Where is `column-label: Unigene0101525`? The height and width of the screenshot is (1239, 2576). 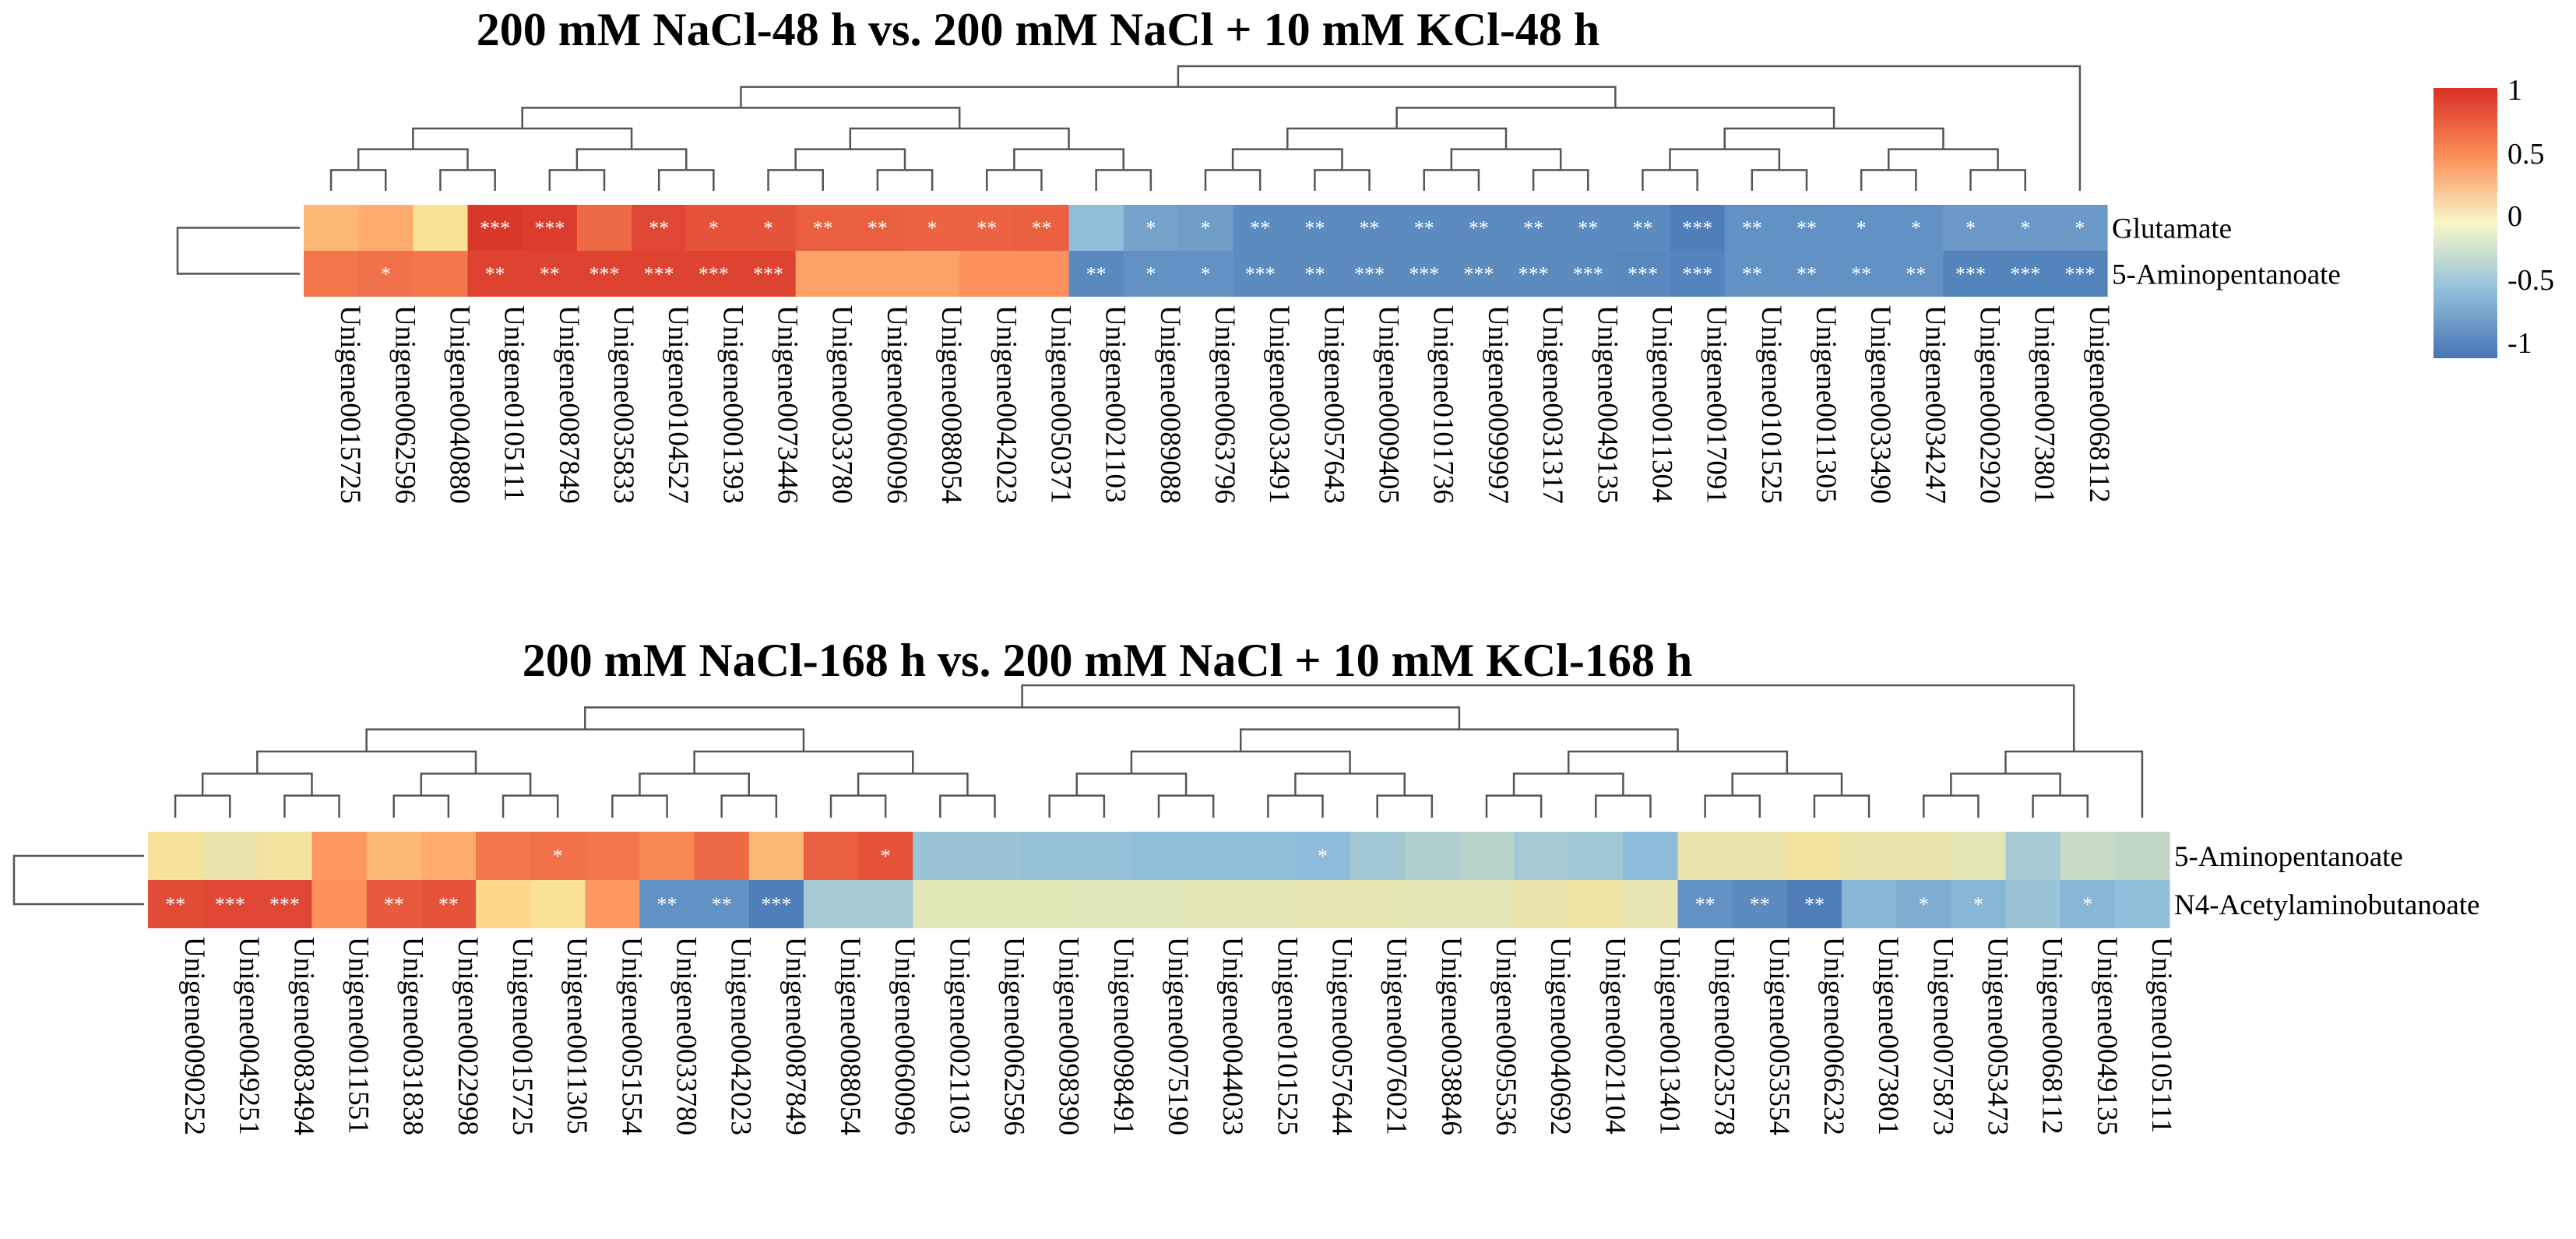 column-label: Unigene0101525 is located at coordinates (1771, 405).